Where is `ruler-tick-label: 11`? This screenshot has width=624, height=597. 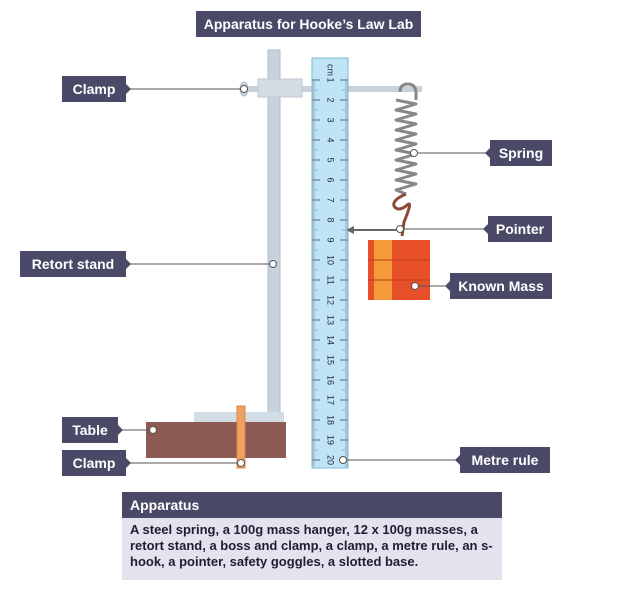 ruler-tick-label: 11 is located at coordinates (331, 279).